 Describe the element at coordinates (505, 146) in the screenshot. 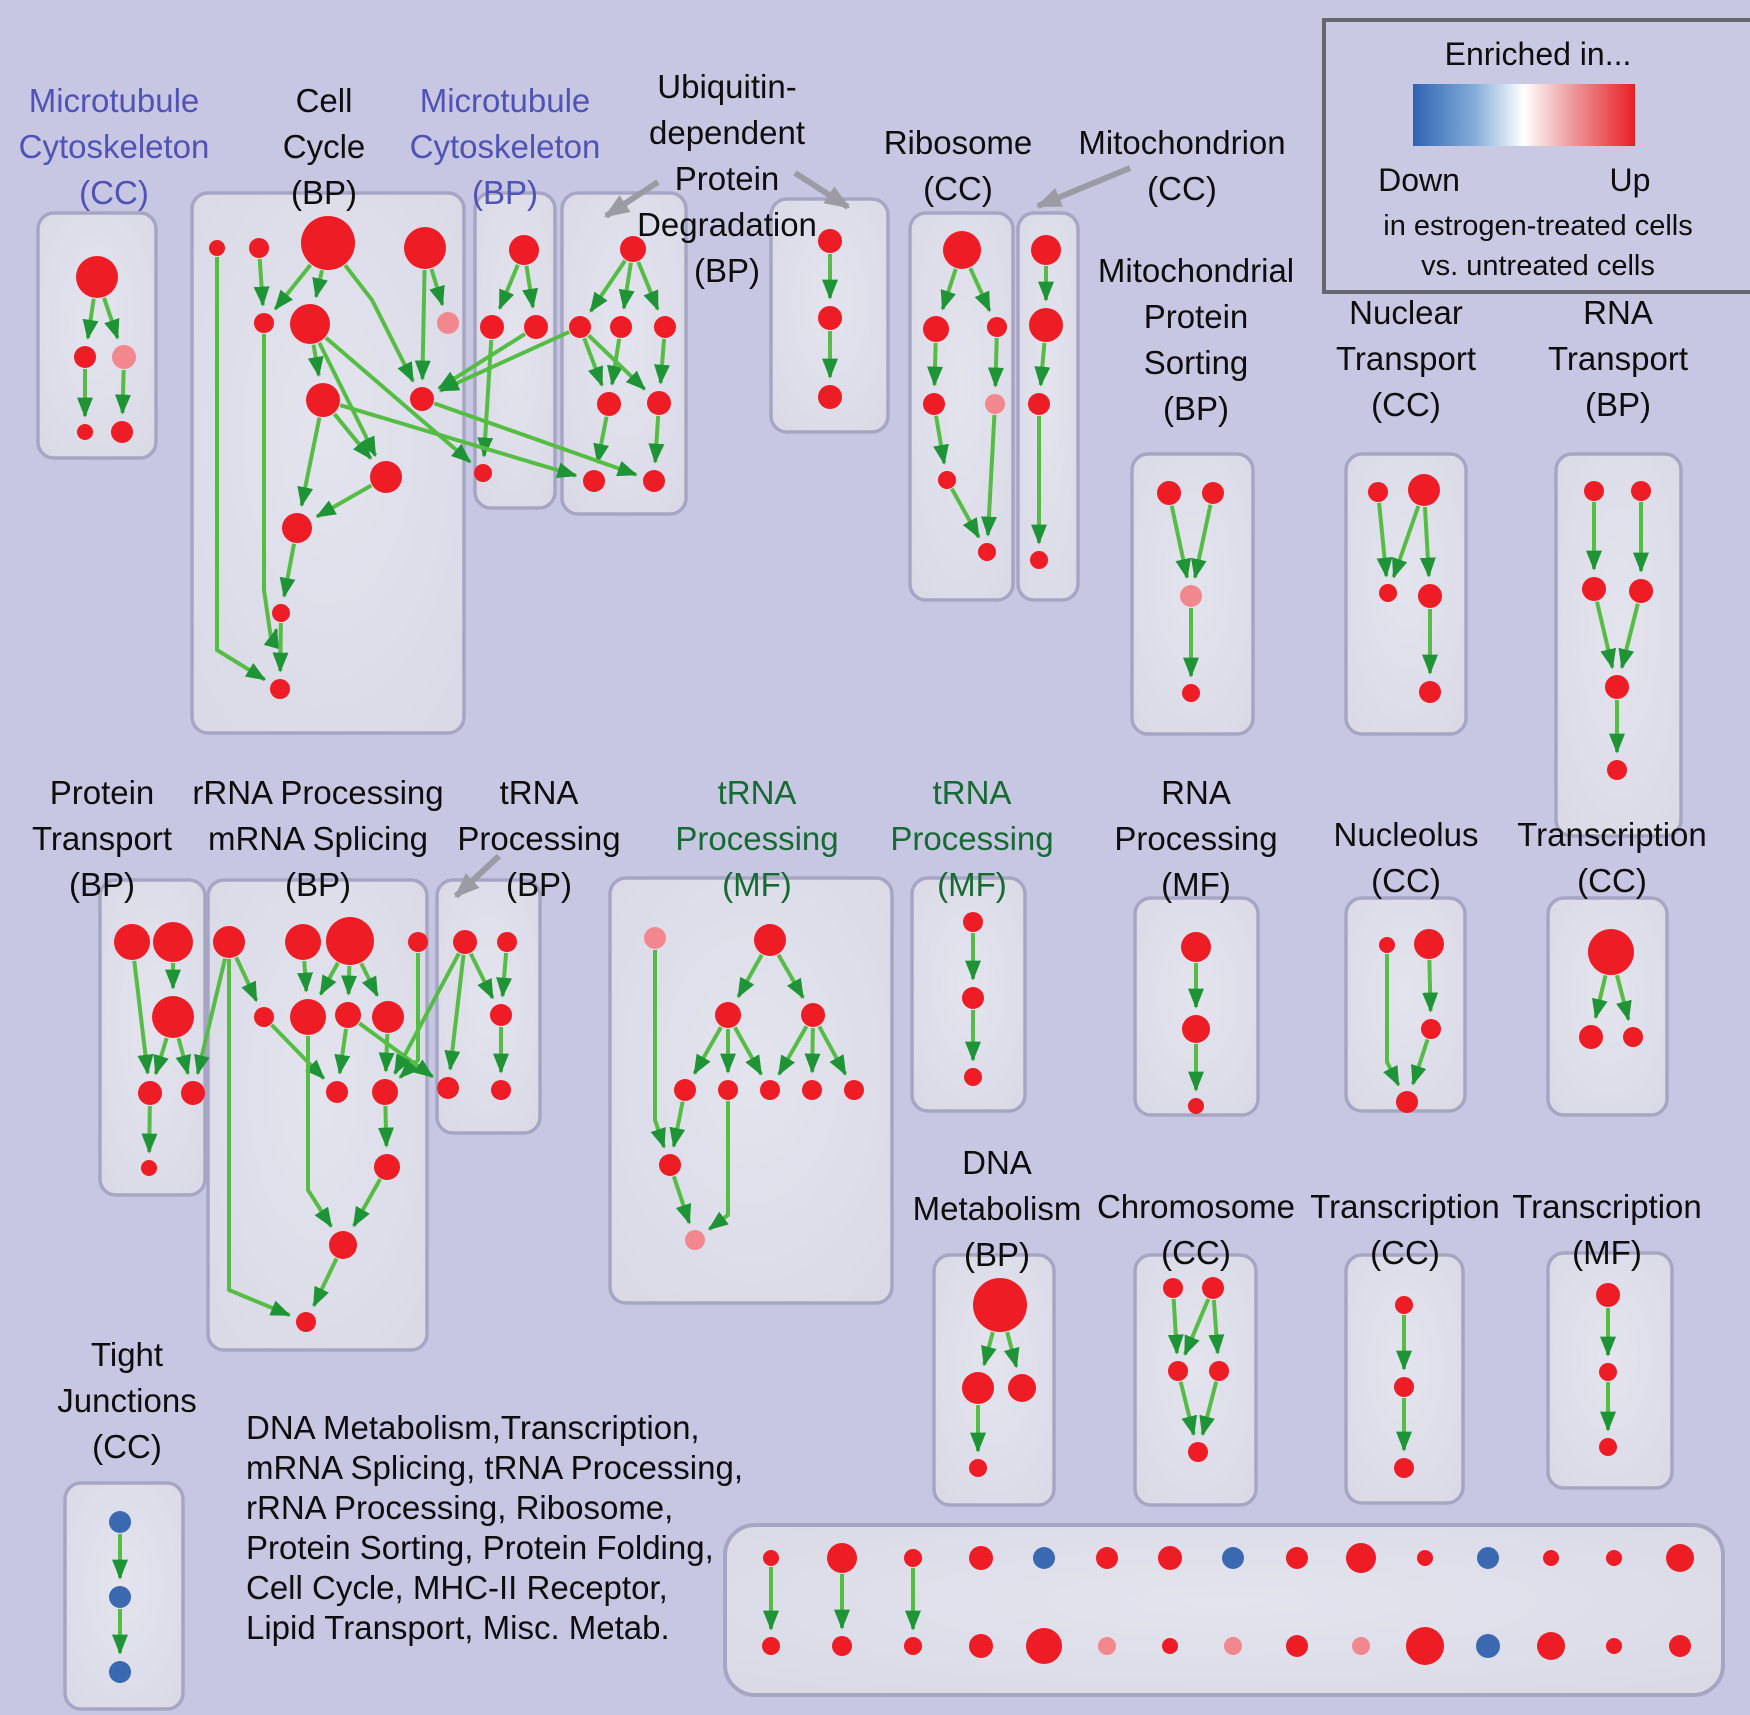

I see `cluster-label-microtubule-bp: Microtubule Cytoskeleton (BP)` at that location.